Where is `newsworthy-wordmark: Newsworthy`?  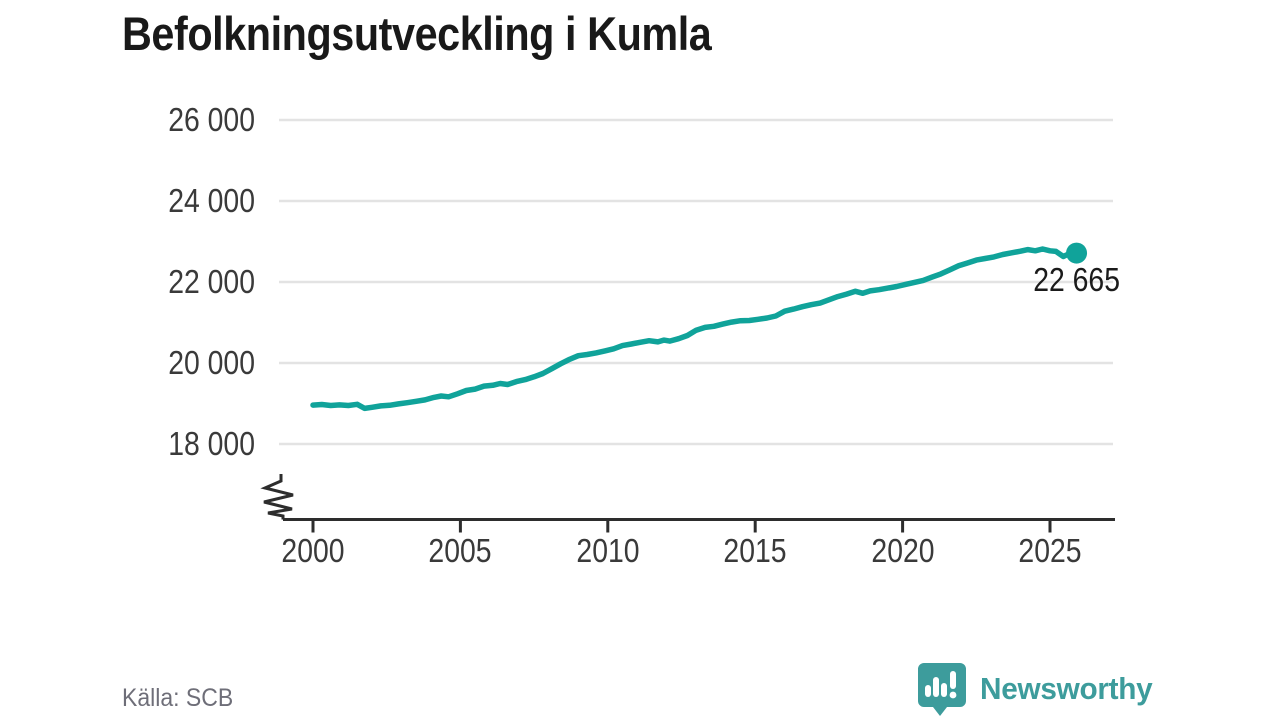
newsworthy-wordmark: Newsworthy is located at coordinates (1066, 688).